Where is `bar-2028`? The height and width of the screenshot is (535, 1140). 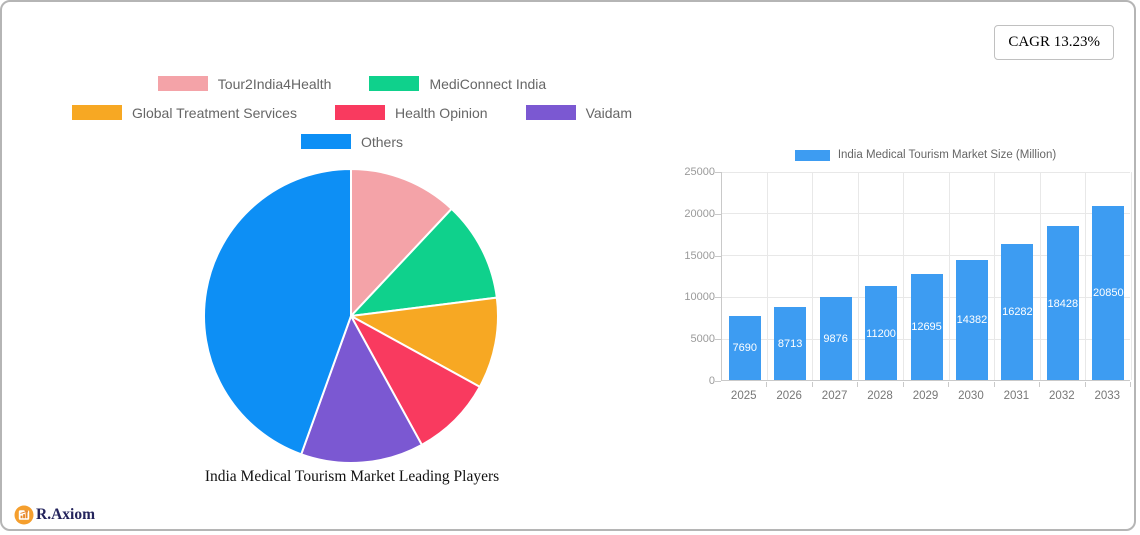 bar-2028 is located at coordinates (881, 333).